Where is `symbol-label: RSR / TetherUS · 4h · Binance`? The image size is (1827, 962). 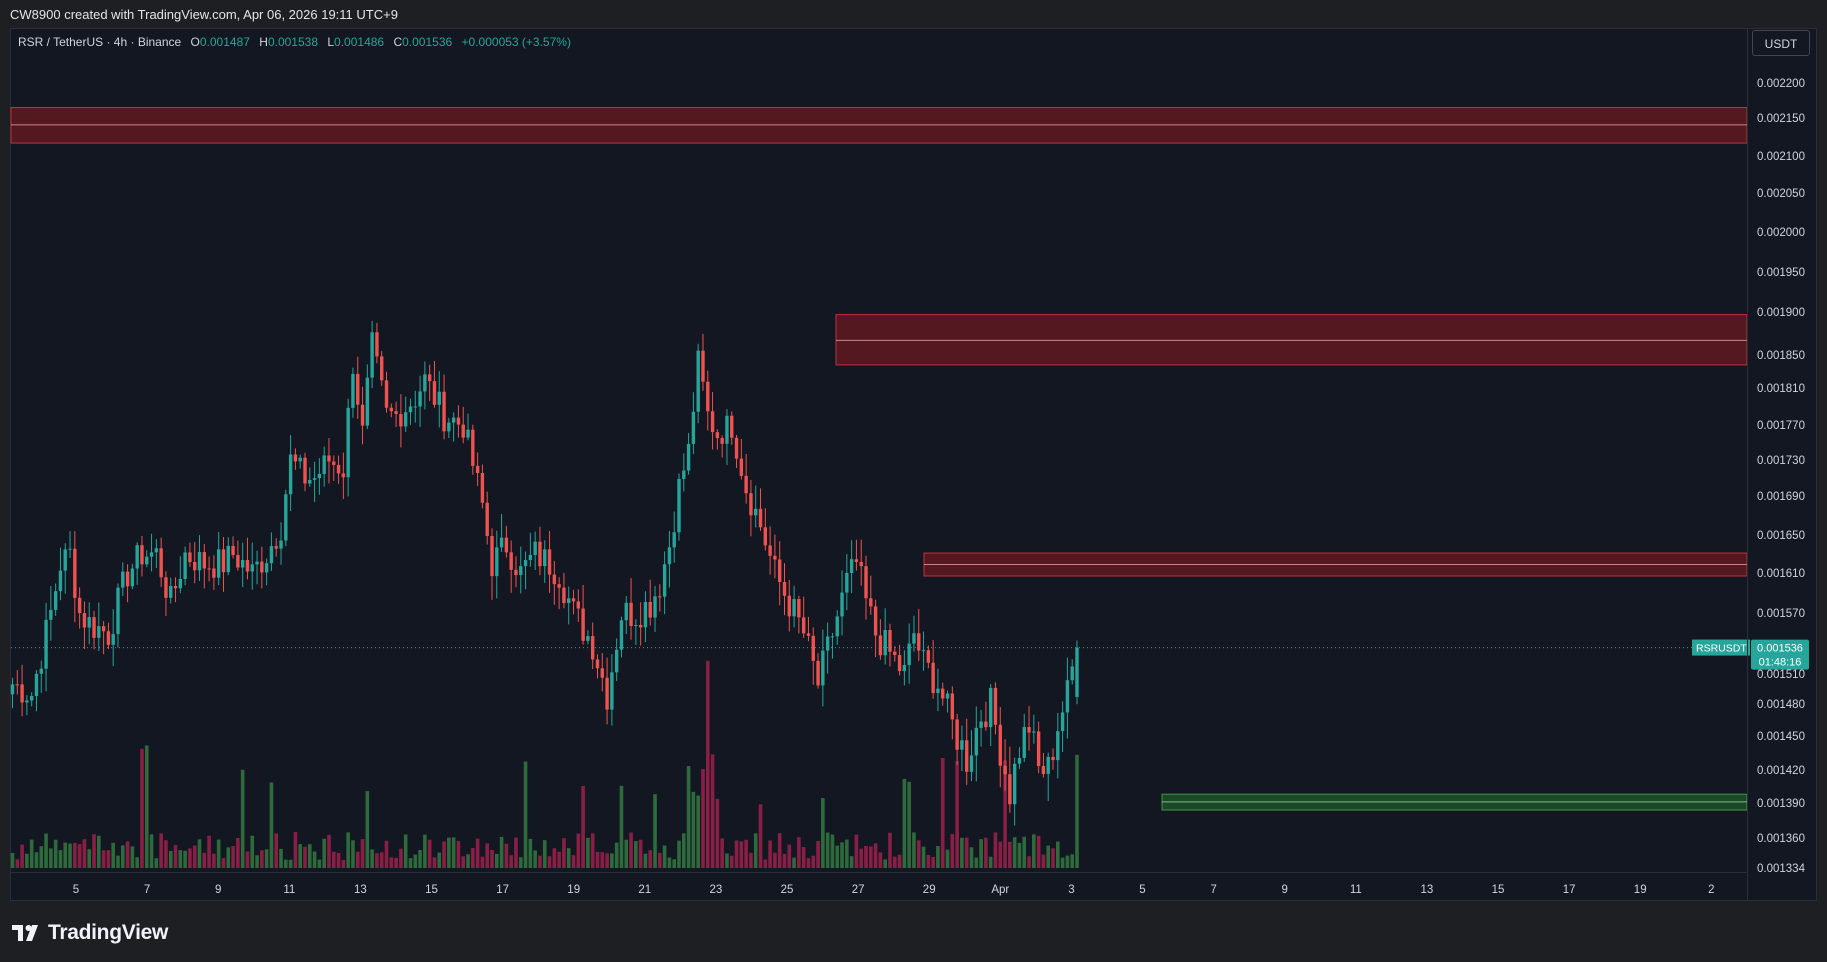
symbol-label: RSR / TetherUS · 4h · Binance is located at coordinates (100, 42).